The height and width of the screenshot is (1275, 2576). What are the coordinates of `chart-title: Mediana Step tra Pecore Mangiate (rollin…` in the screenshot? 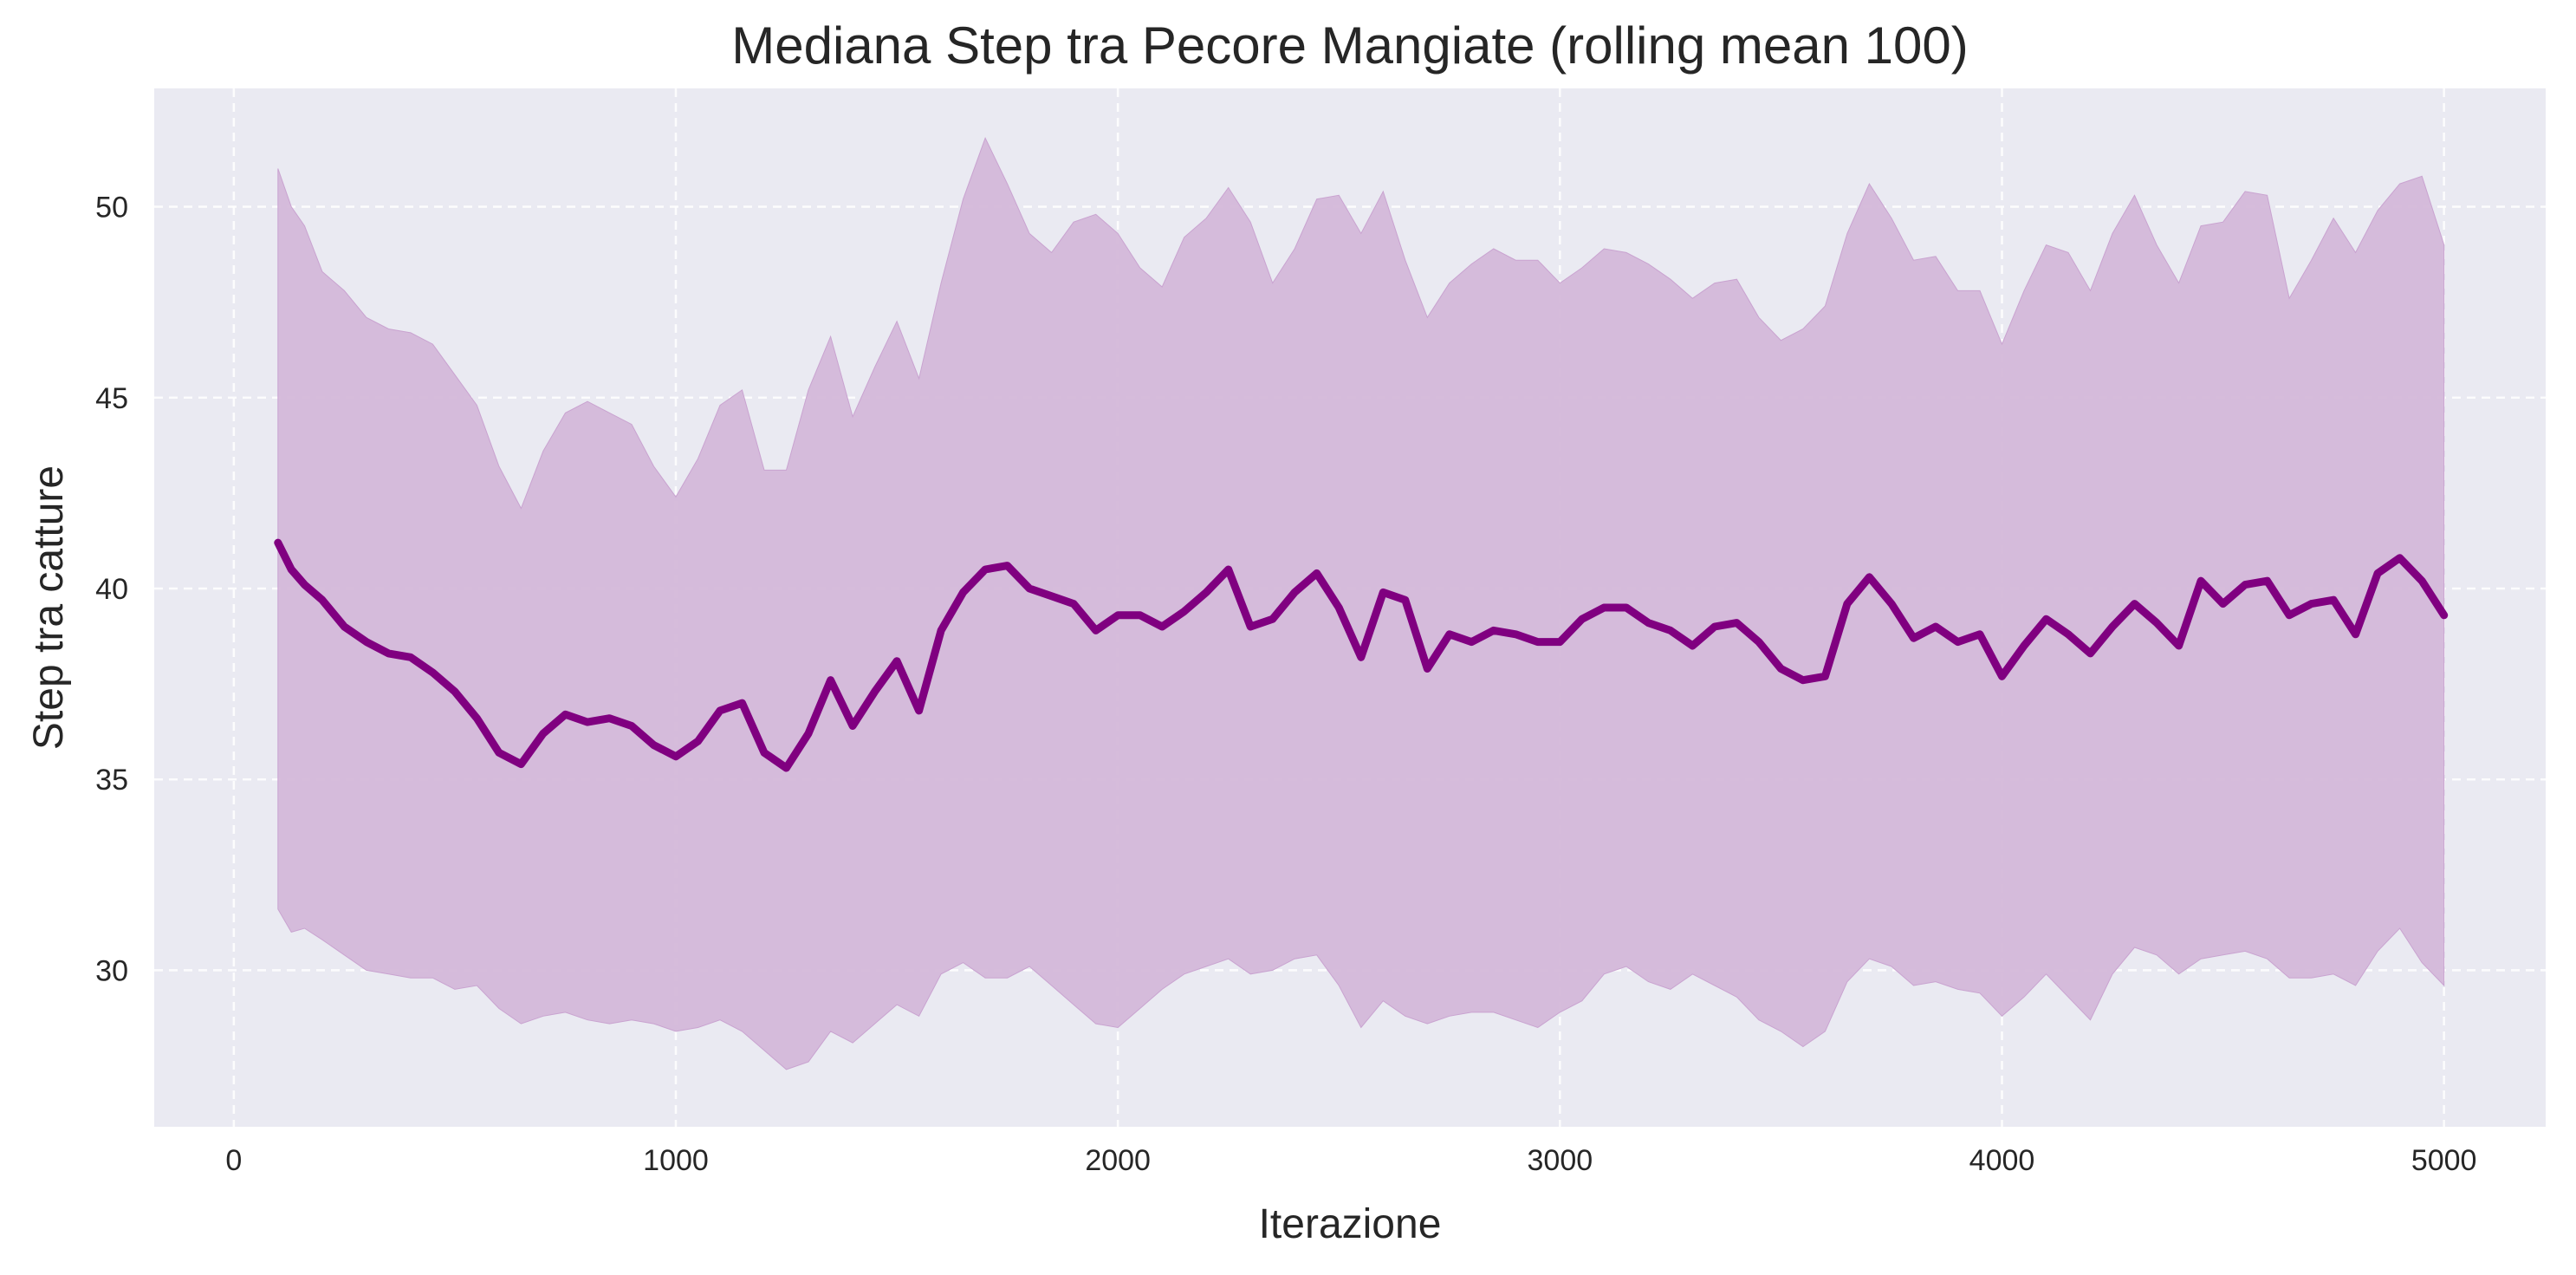 It's located at (1349, 45).